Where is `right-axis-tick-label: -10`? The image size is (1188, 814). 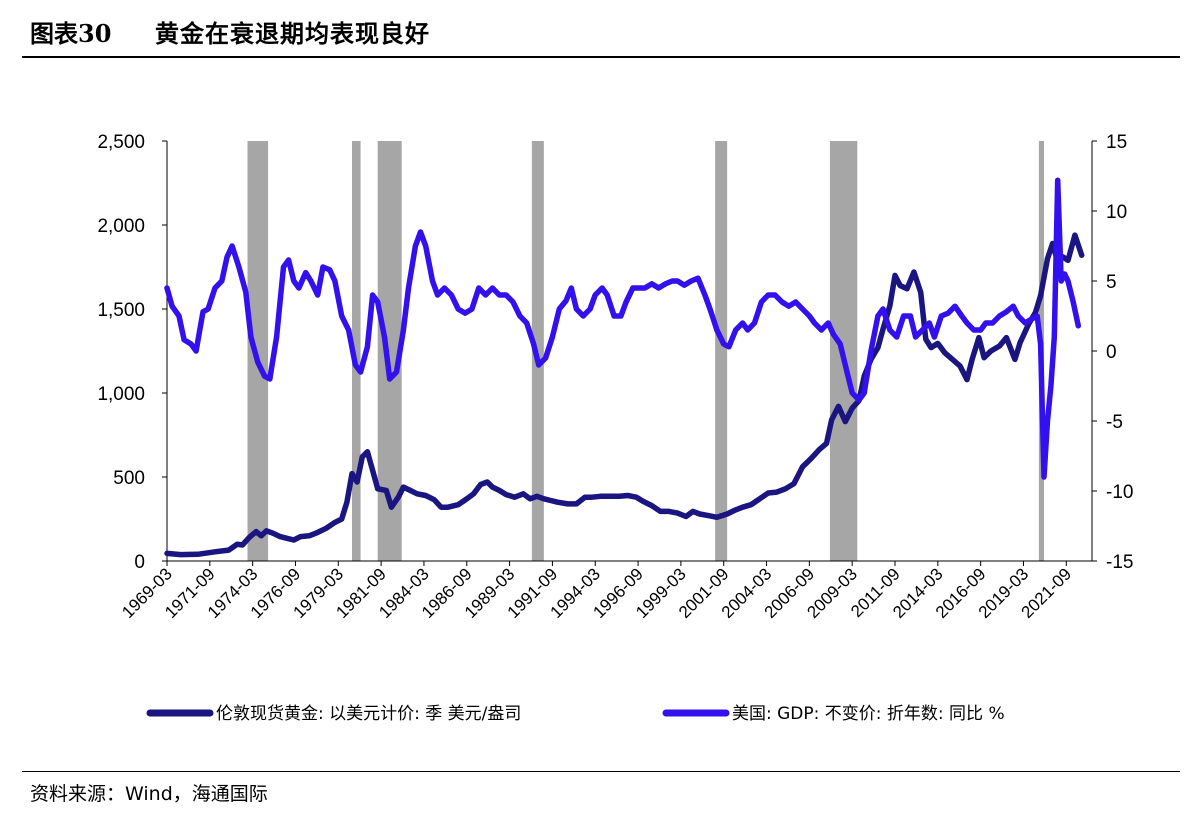 right-axis-tick-label: -10 is located at coordinates (1119, 492).